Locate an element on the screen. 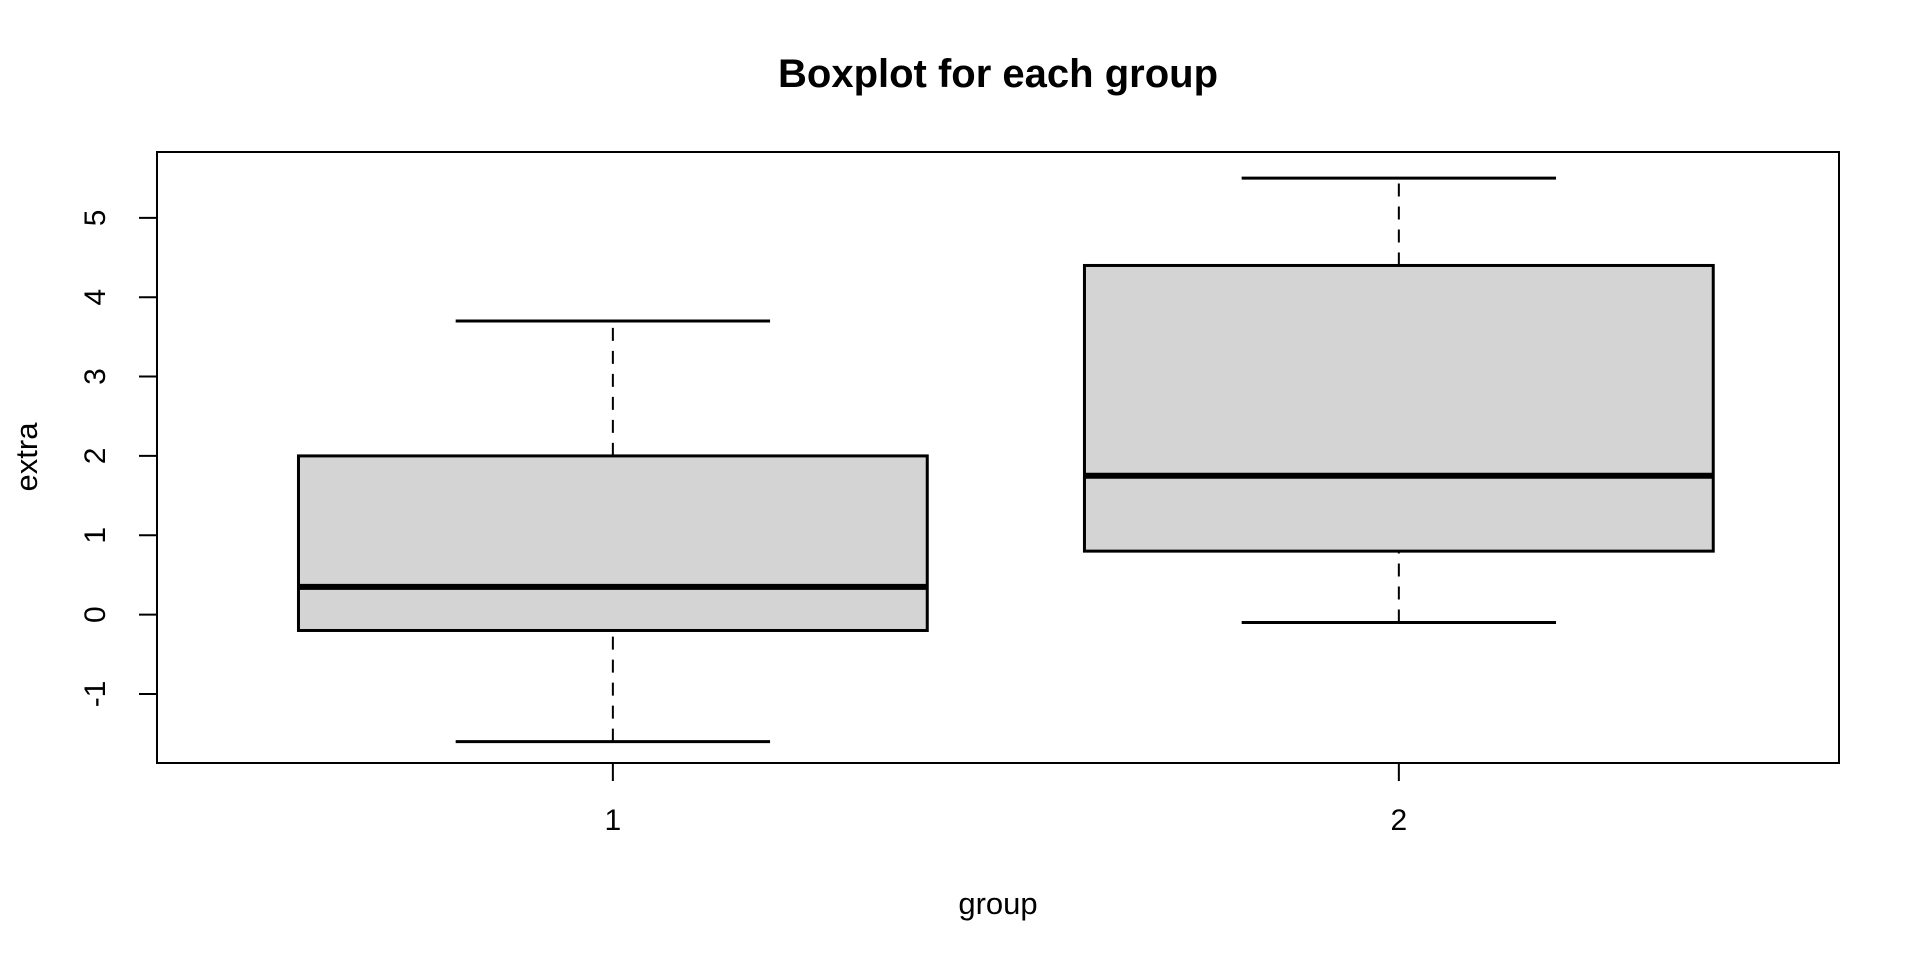  y-tick-label: 5 is located at coordinates (95, 218).